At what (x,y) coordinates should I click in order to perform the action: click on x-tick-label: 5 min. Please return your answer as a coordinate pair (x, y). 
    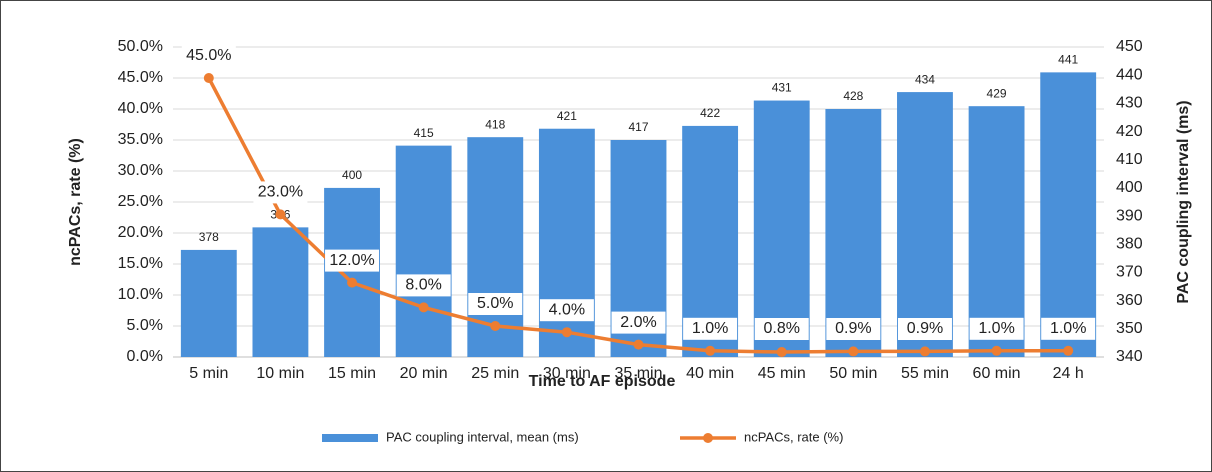
    Looking at the image, I should click on (208, 373).